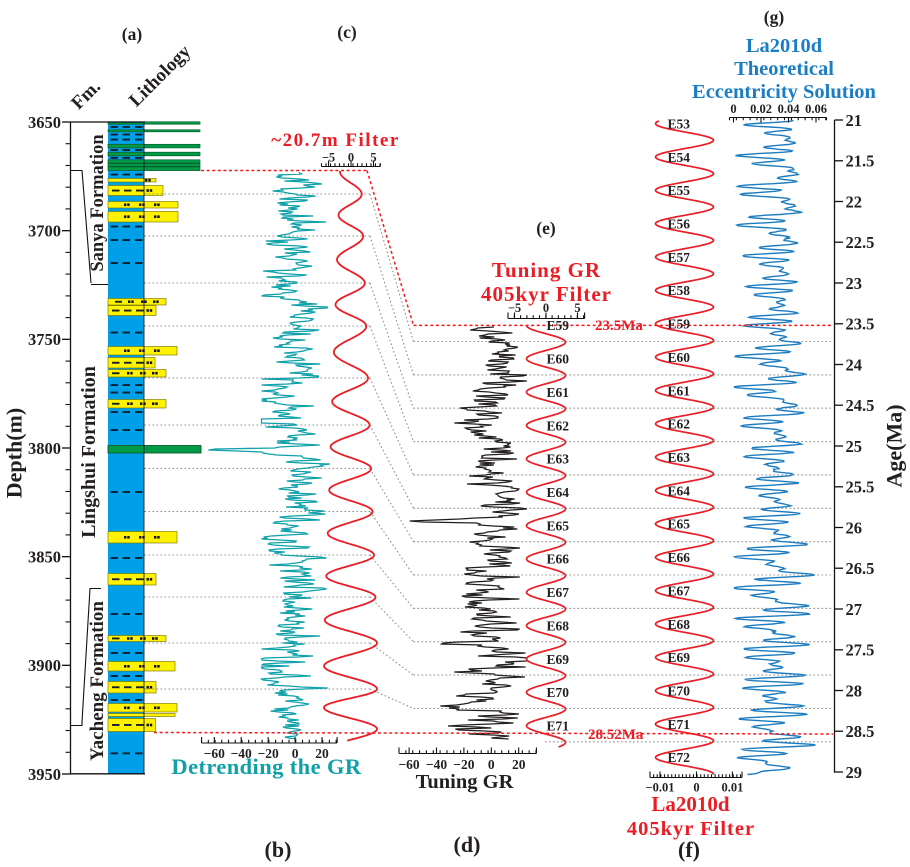  I want to click on svg-text: E68, so click(679, 624).